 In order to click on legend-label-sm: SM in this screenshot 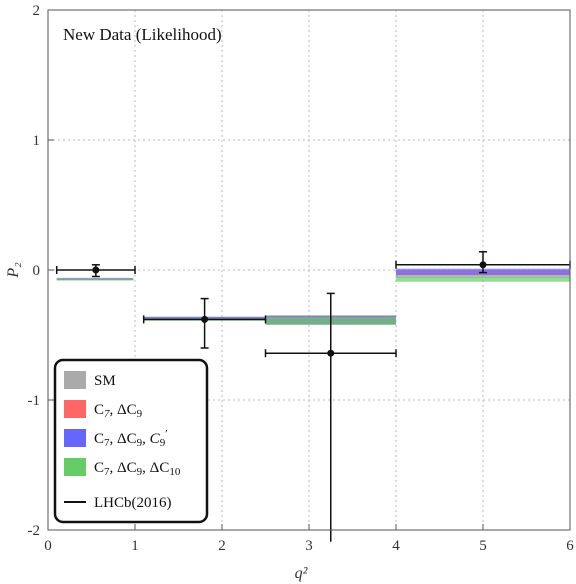, I will do `click(105, 381)`.